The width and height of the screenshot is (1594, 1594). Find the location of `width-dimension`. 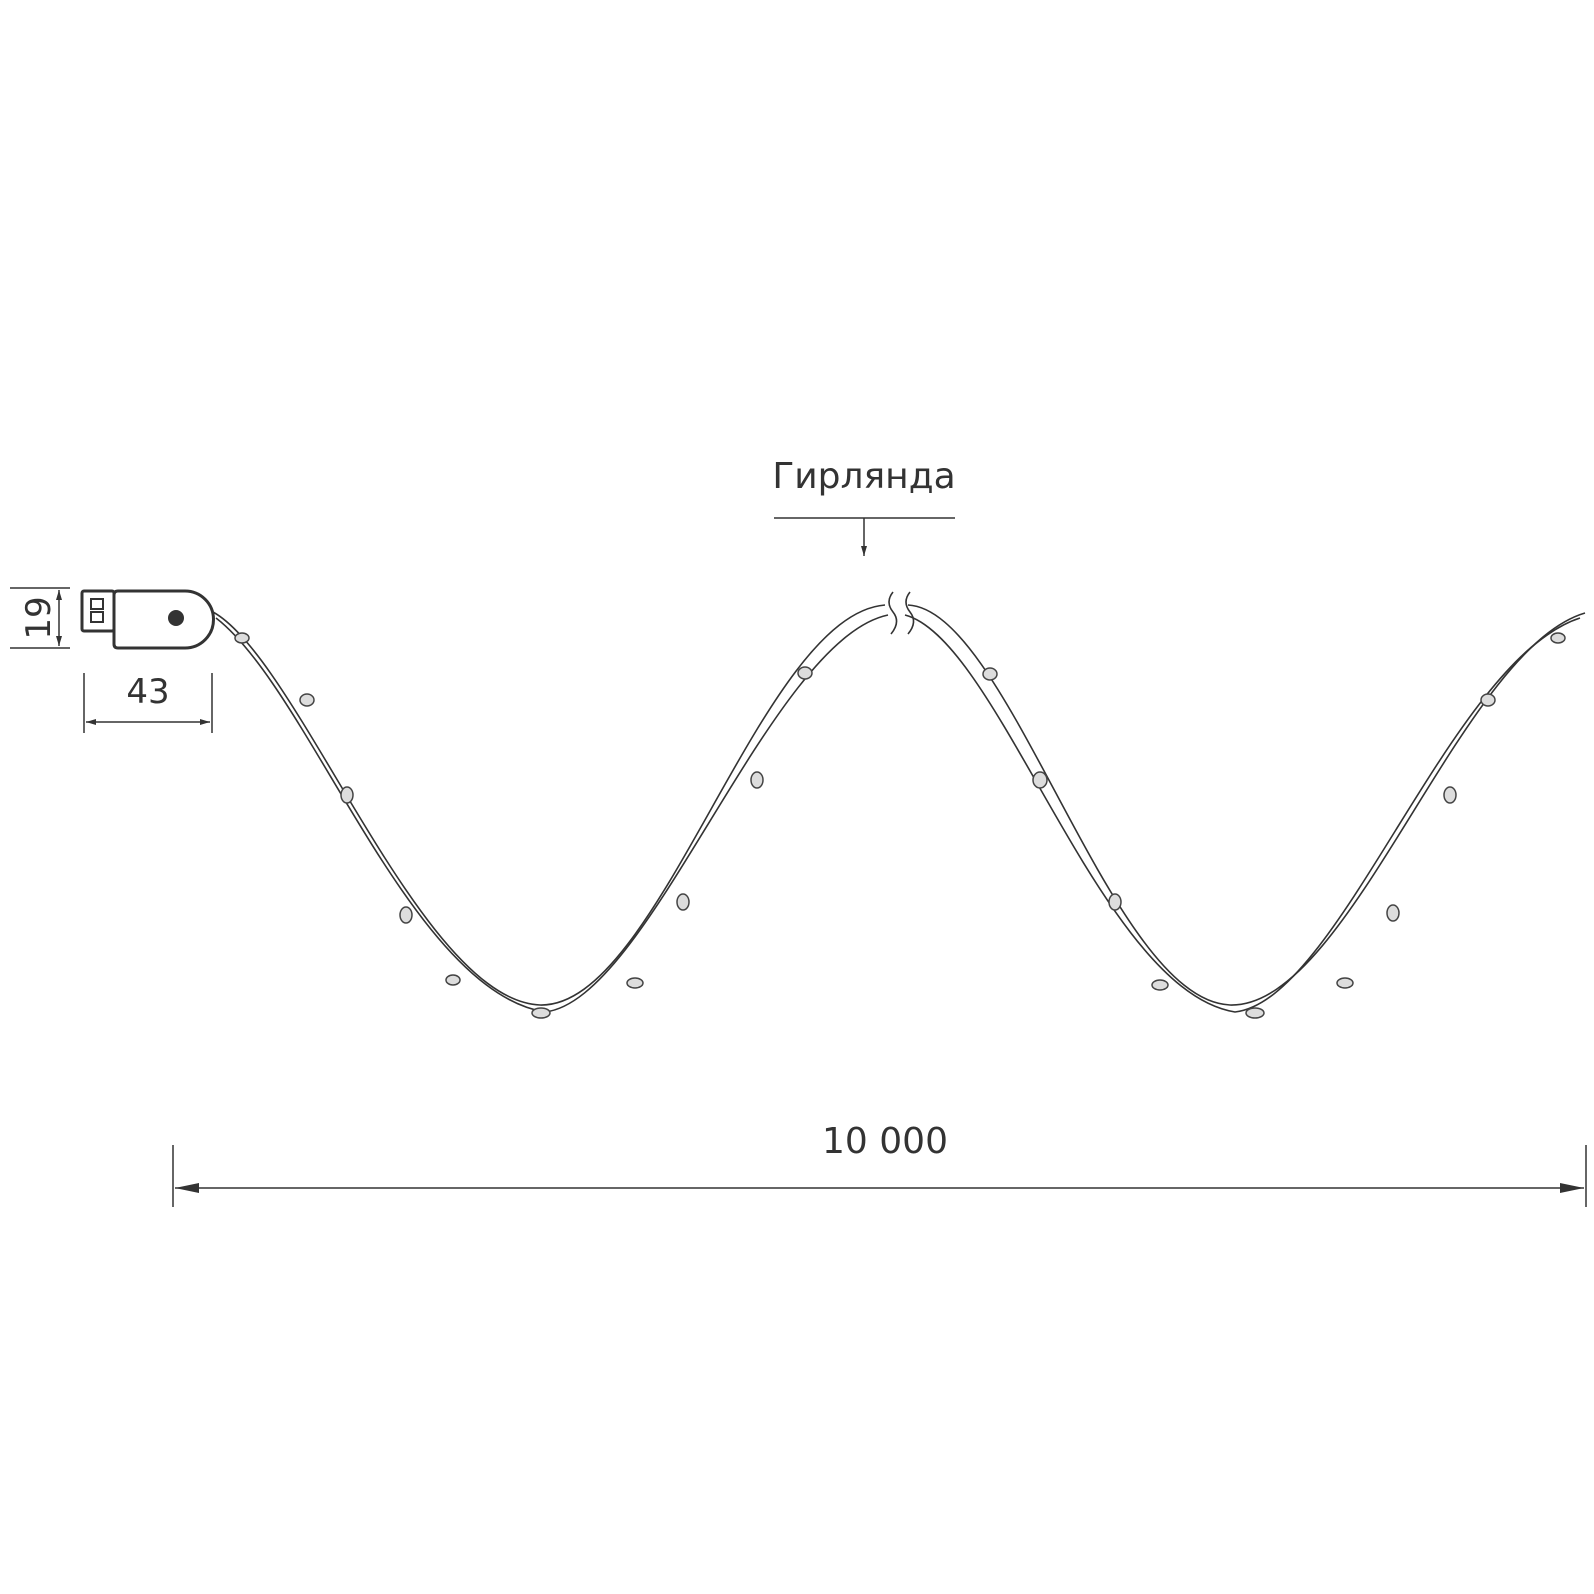

width-dimension is located at coordinates (148, 703).